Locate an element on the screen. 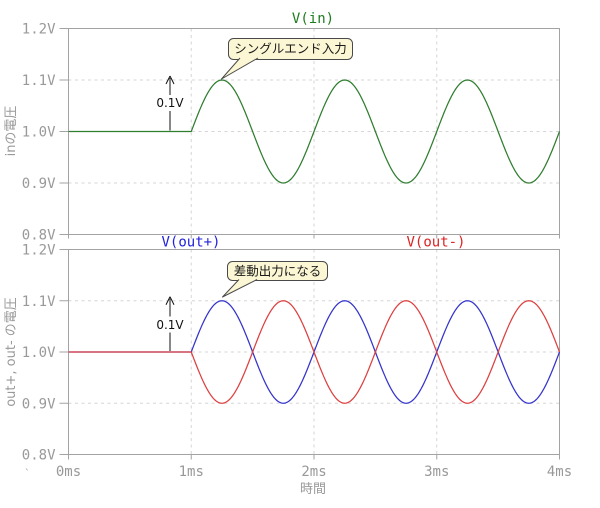  x-tick-label: 1ms is located at coordinates (191, 472).